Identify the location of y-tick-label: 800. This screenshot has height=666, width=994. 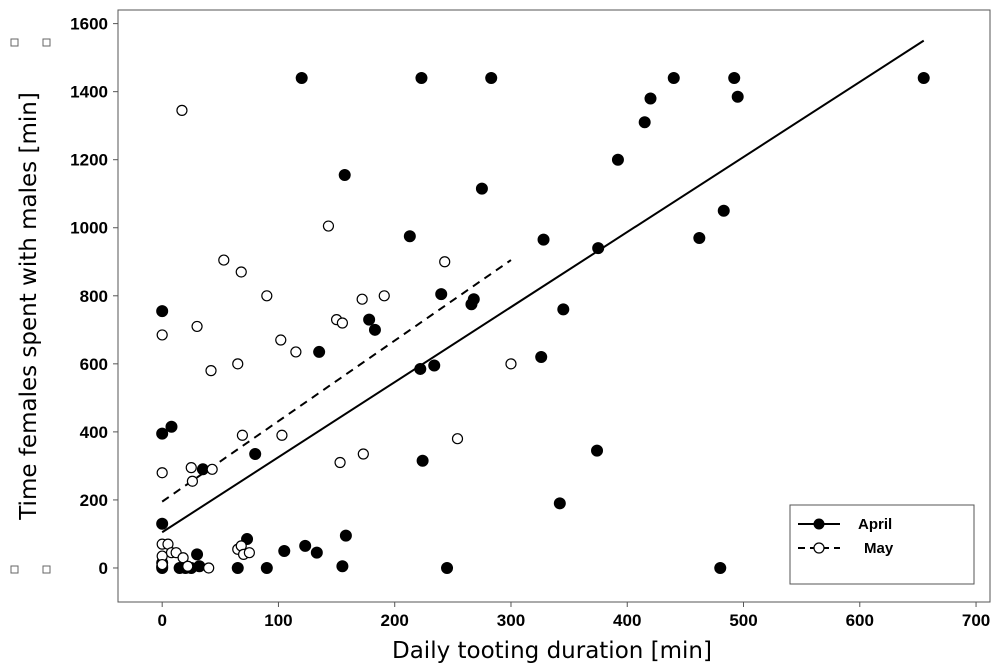
(94, 296).